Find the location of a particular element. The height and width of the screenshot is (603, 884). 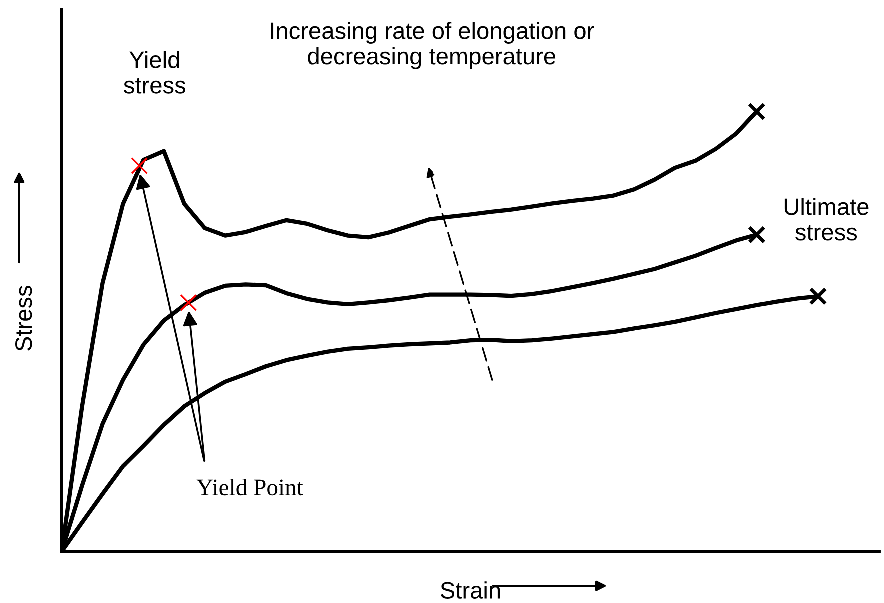

annotation: Ultimate stress is located at coordinates (826, 219).